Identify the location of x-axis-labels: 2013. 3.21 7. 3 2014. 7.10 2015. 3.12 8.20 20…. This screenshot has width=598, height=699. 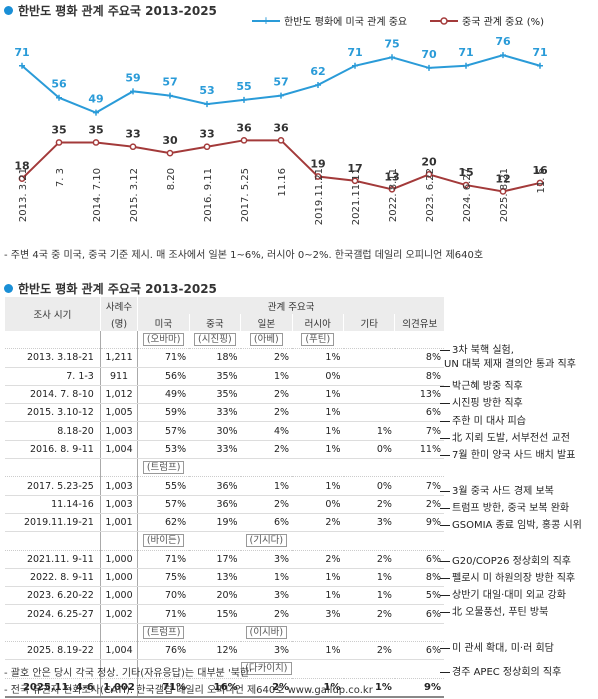
(282, 196).